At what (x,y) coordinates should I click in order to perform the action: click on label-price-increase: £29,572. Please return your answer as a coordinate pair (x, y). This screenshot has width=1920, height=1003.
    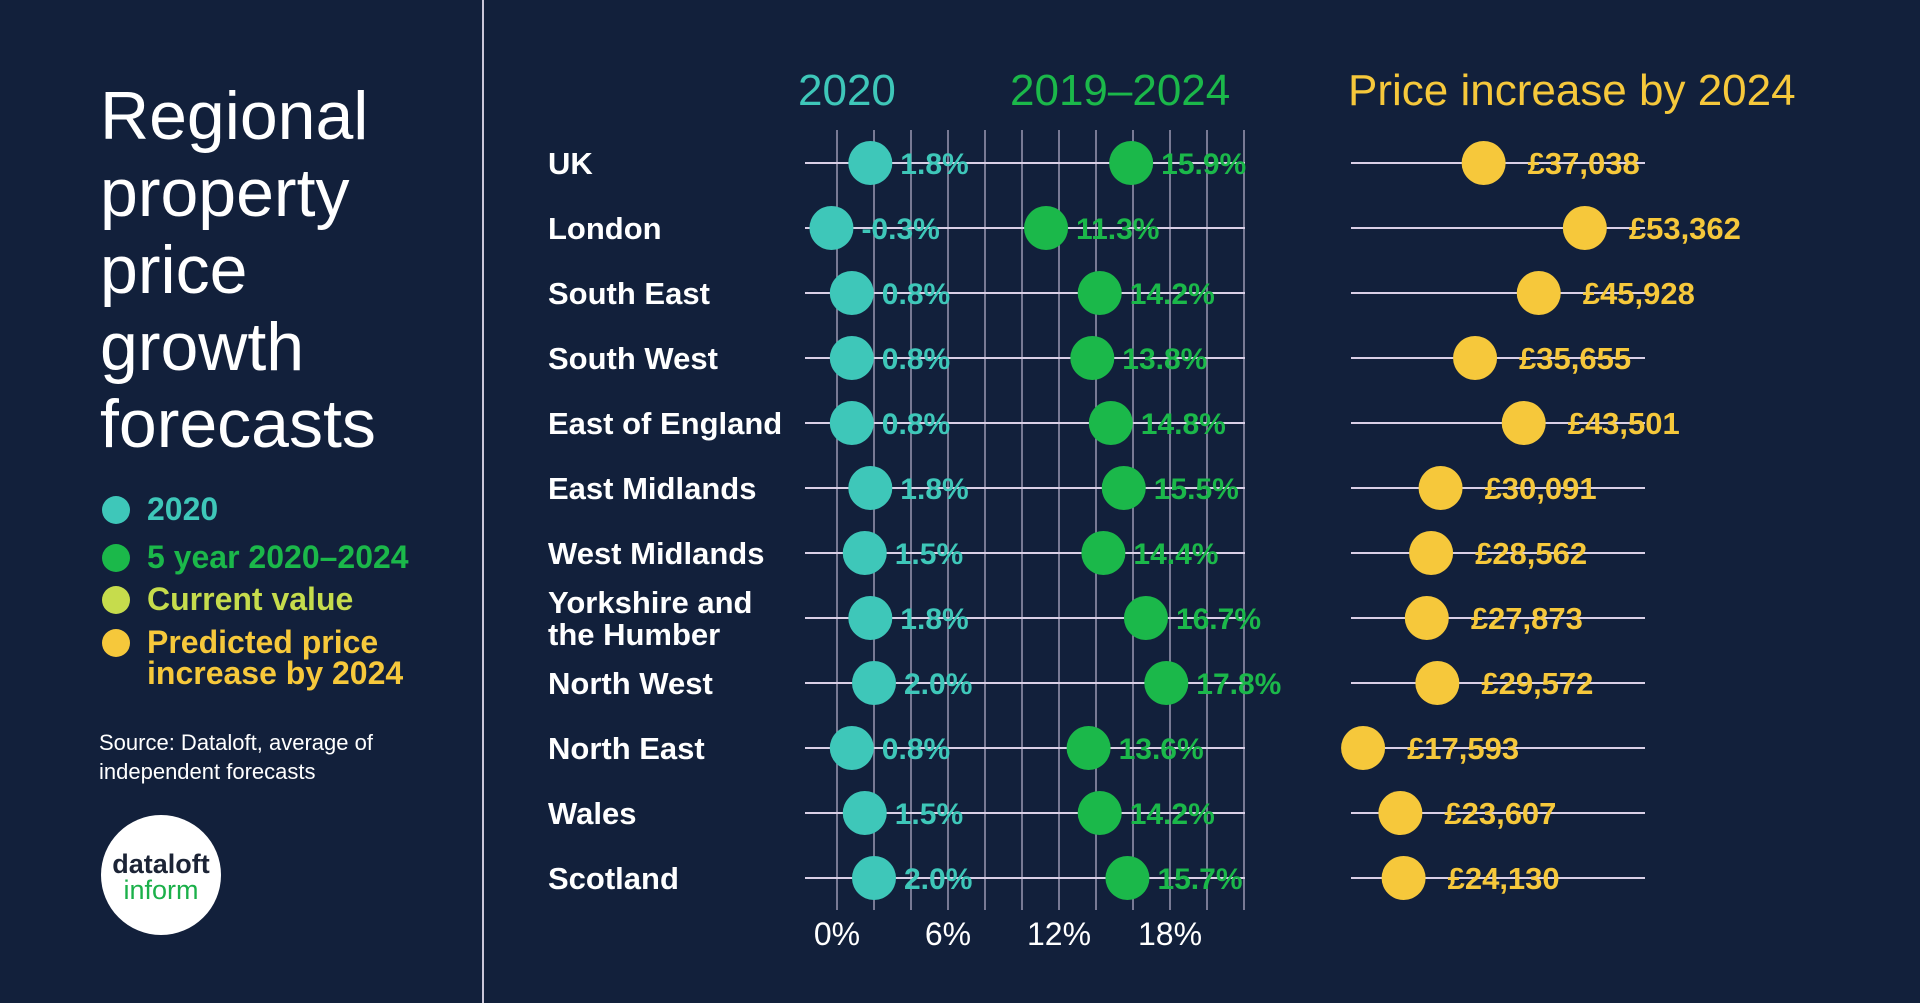
    Looking at the image, I should click on (1537, 683).